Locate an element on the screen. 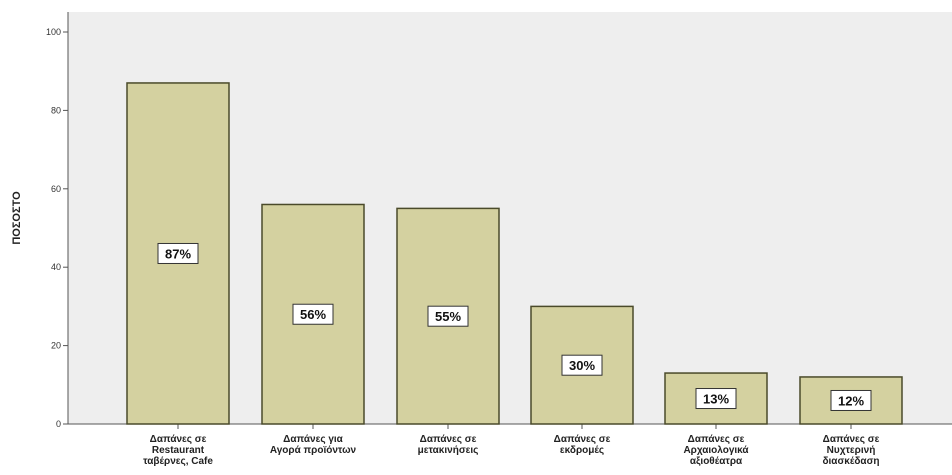 The width and height of the screenshot is (952, 475). data-label-text: 55% is located at coordinates (448, 316).